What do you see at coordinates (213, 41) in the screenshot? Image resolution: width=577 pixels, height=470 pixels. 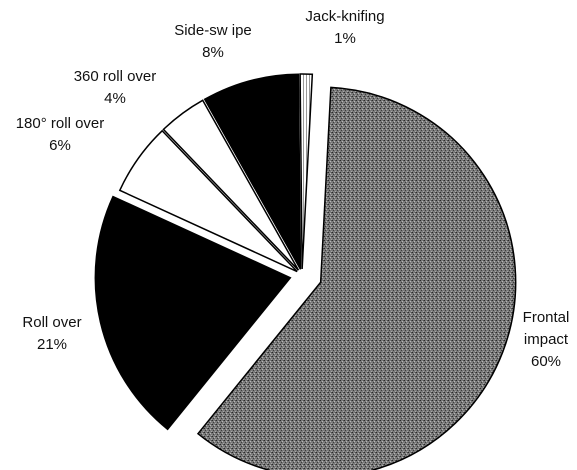 I see `slice-label-side-swipe: Side-sw ipe 8%` at bounding box center [213, 41].